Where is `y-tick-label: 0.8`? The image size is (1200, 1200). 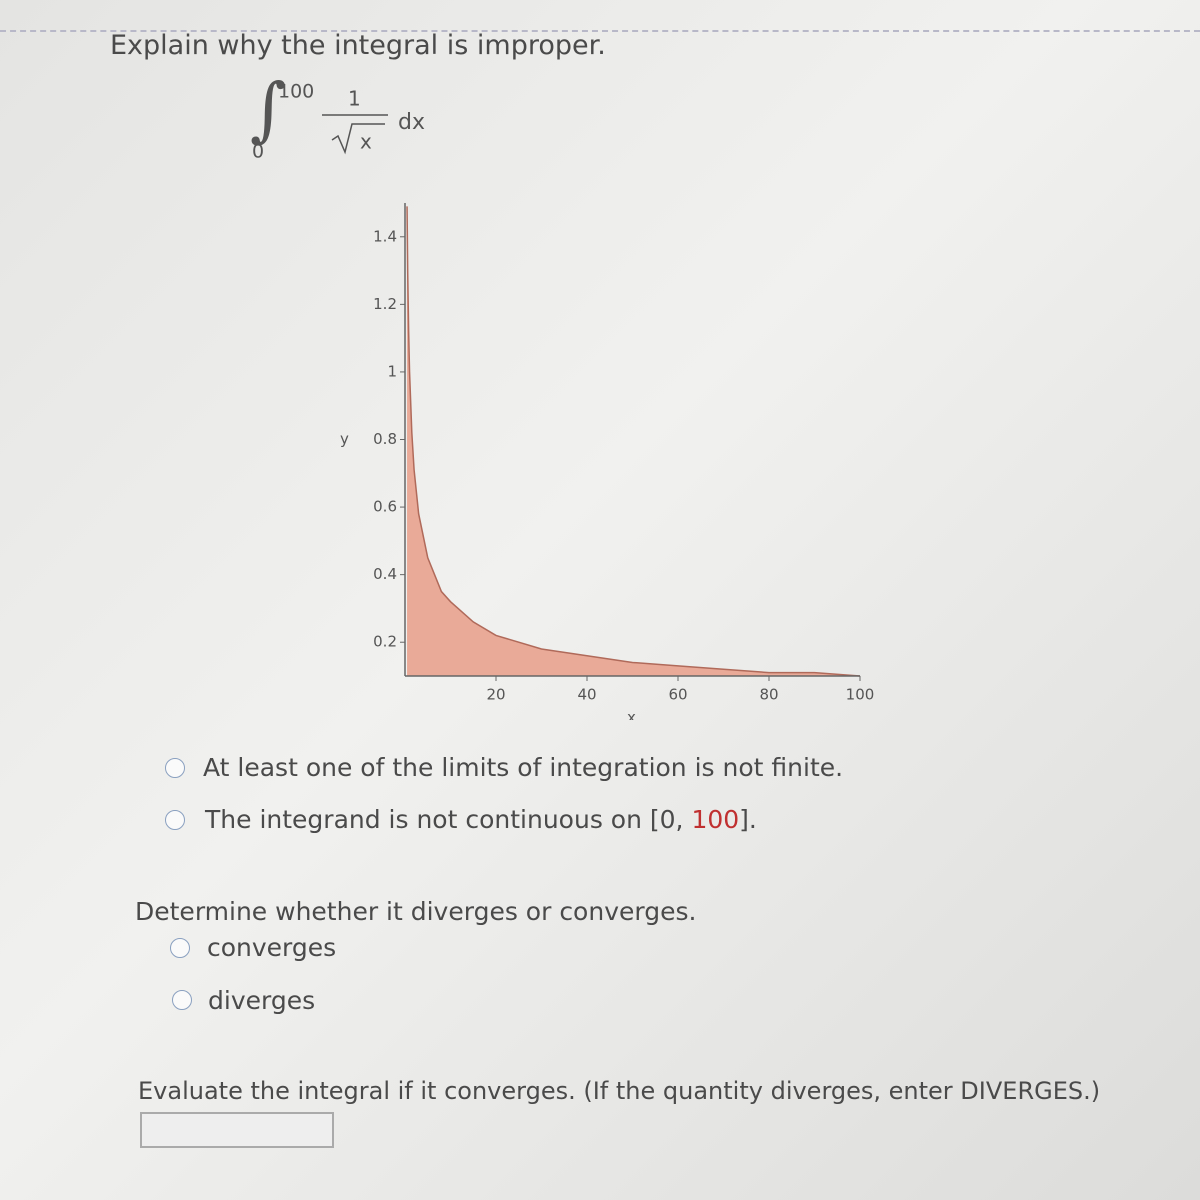
y-tick-label: 0.8 is located at coordinates (385, 439).